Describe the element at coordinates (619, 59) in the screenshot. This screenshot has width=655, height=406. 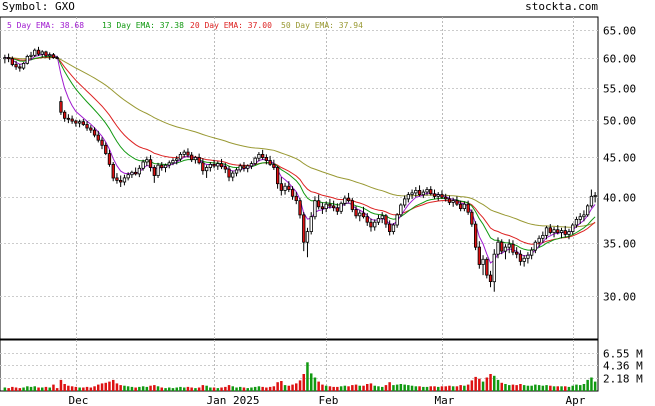
I see `price-tick-label: 60.00` at that location.